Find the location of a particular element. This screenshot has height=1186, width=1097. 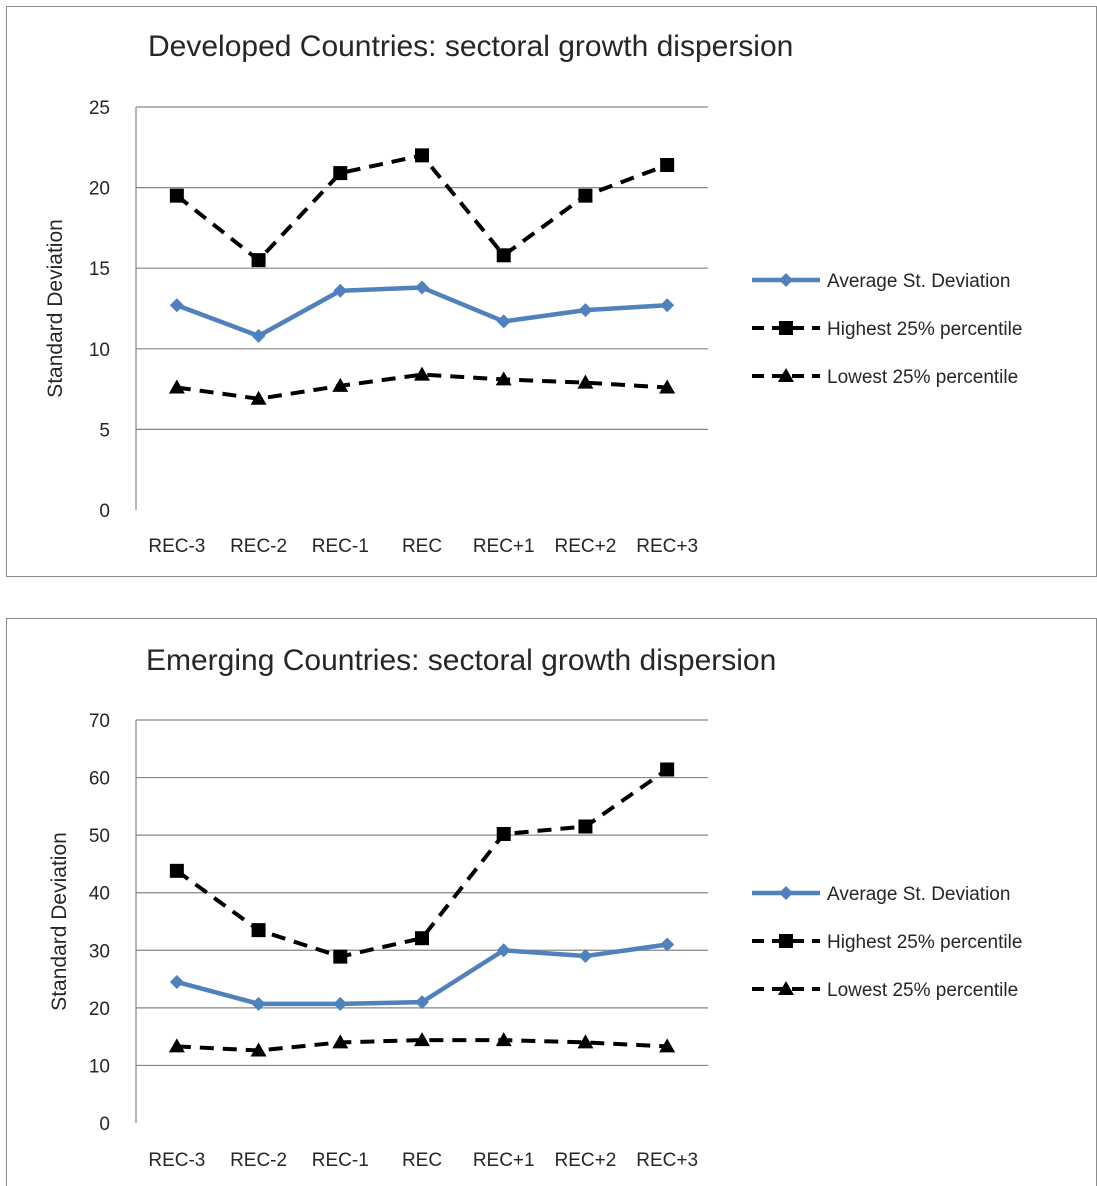

developed-x-category-label: REC+1 is located at coordinates (504, 546).